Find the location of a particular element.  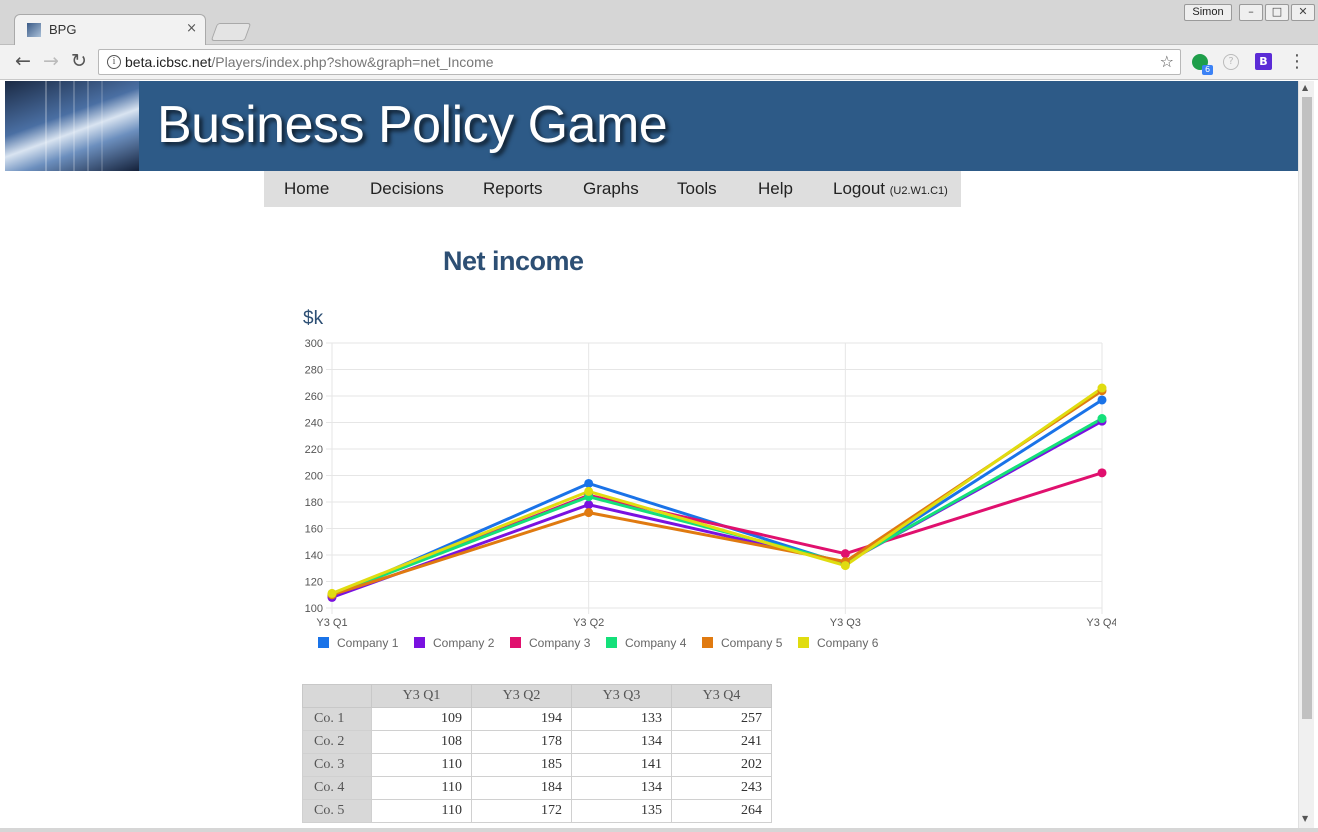

row-label: Co. 4 is located at coordinates (337, 788).